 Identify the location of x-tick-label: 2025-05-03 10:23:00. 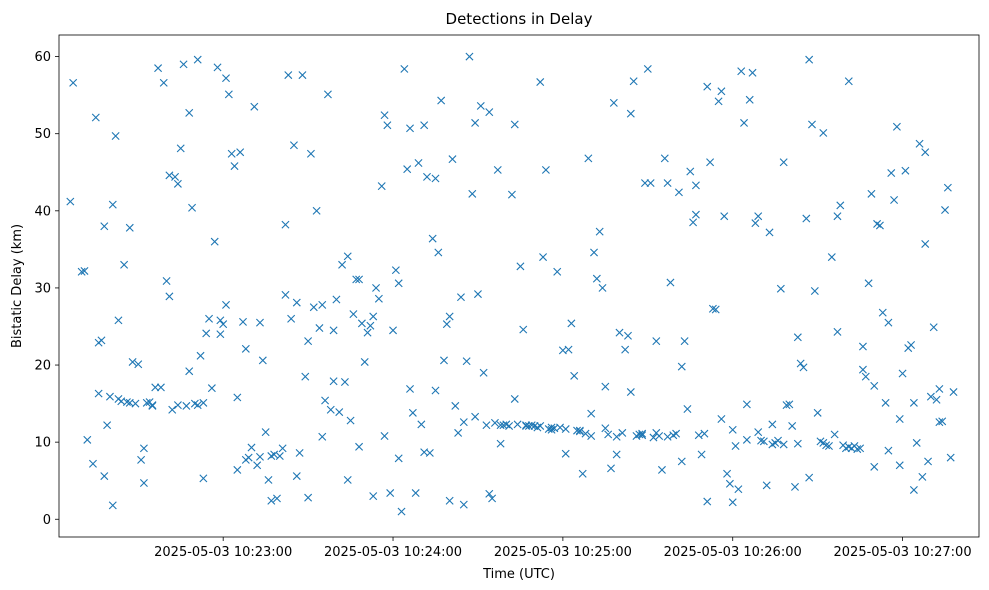
(223, 552).